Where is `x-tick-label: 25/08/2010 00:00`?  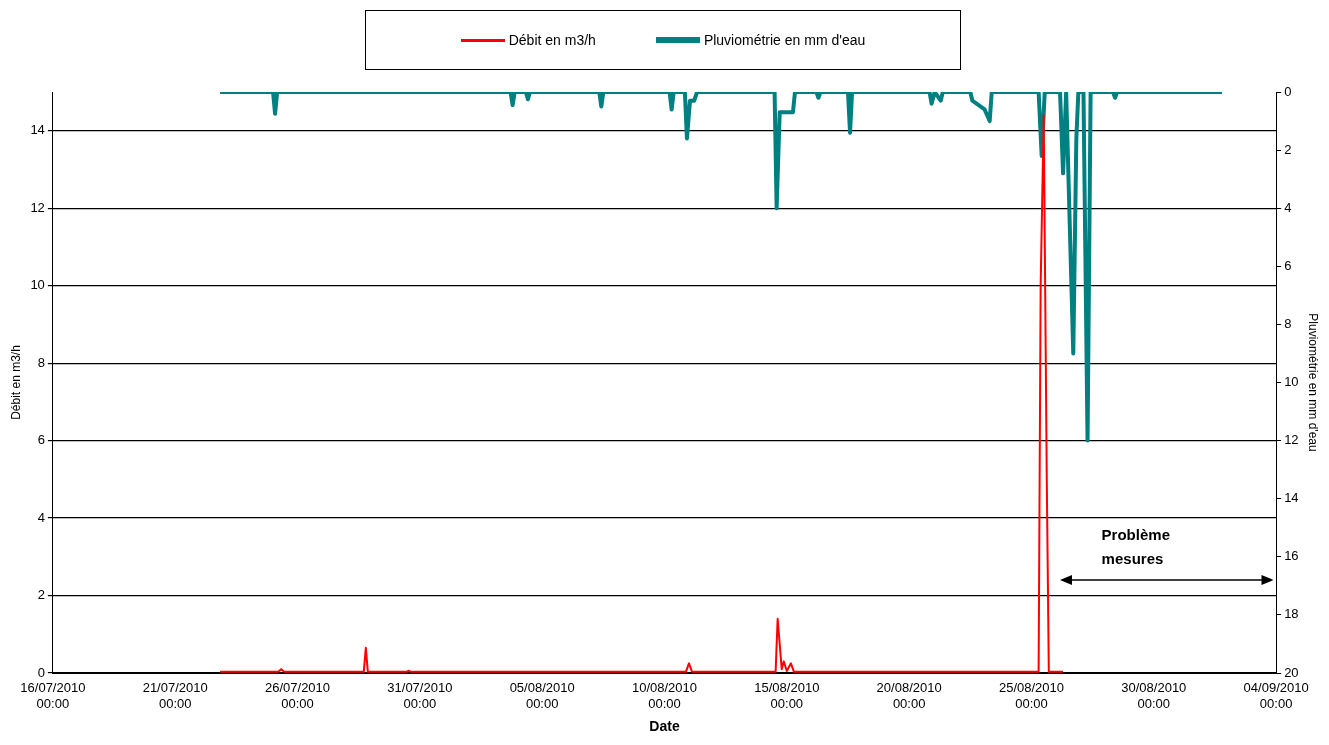
x-tick-label: 25/08/2010 00:00 is located at coordinates (1031, 695).